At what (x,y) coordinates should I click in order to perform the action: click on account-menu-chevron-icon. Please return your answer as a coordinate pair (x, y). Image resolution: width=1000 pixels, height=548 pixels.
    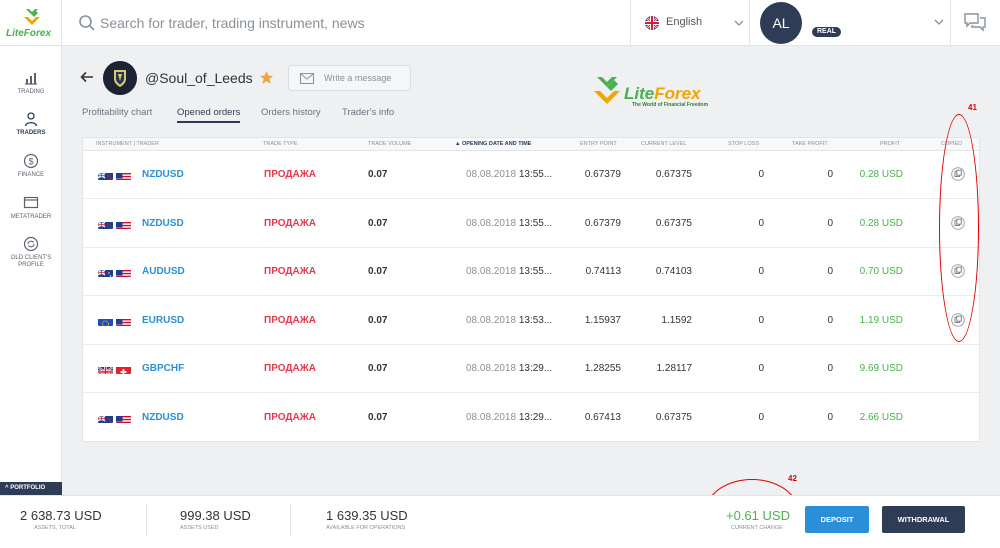
    Looking at the image, I should click on (939, 22).